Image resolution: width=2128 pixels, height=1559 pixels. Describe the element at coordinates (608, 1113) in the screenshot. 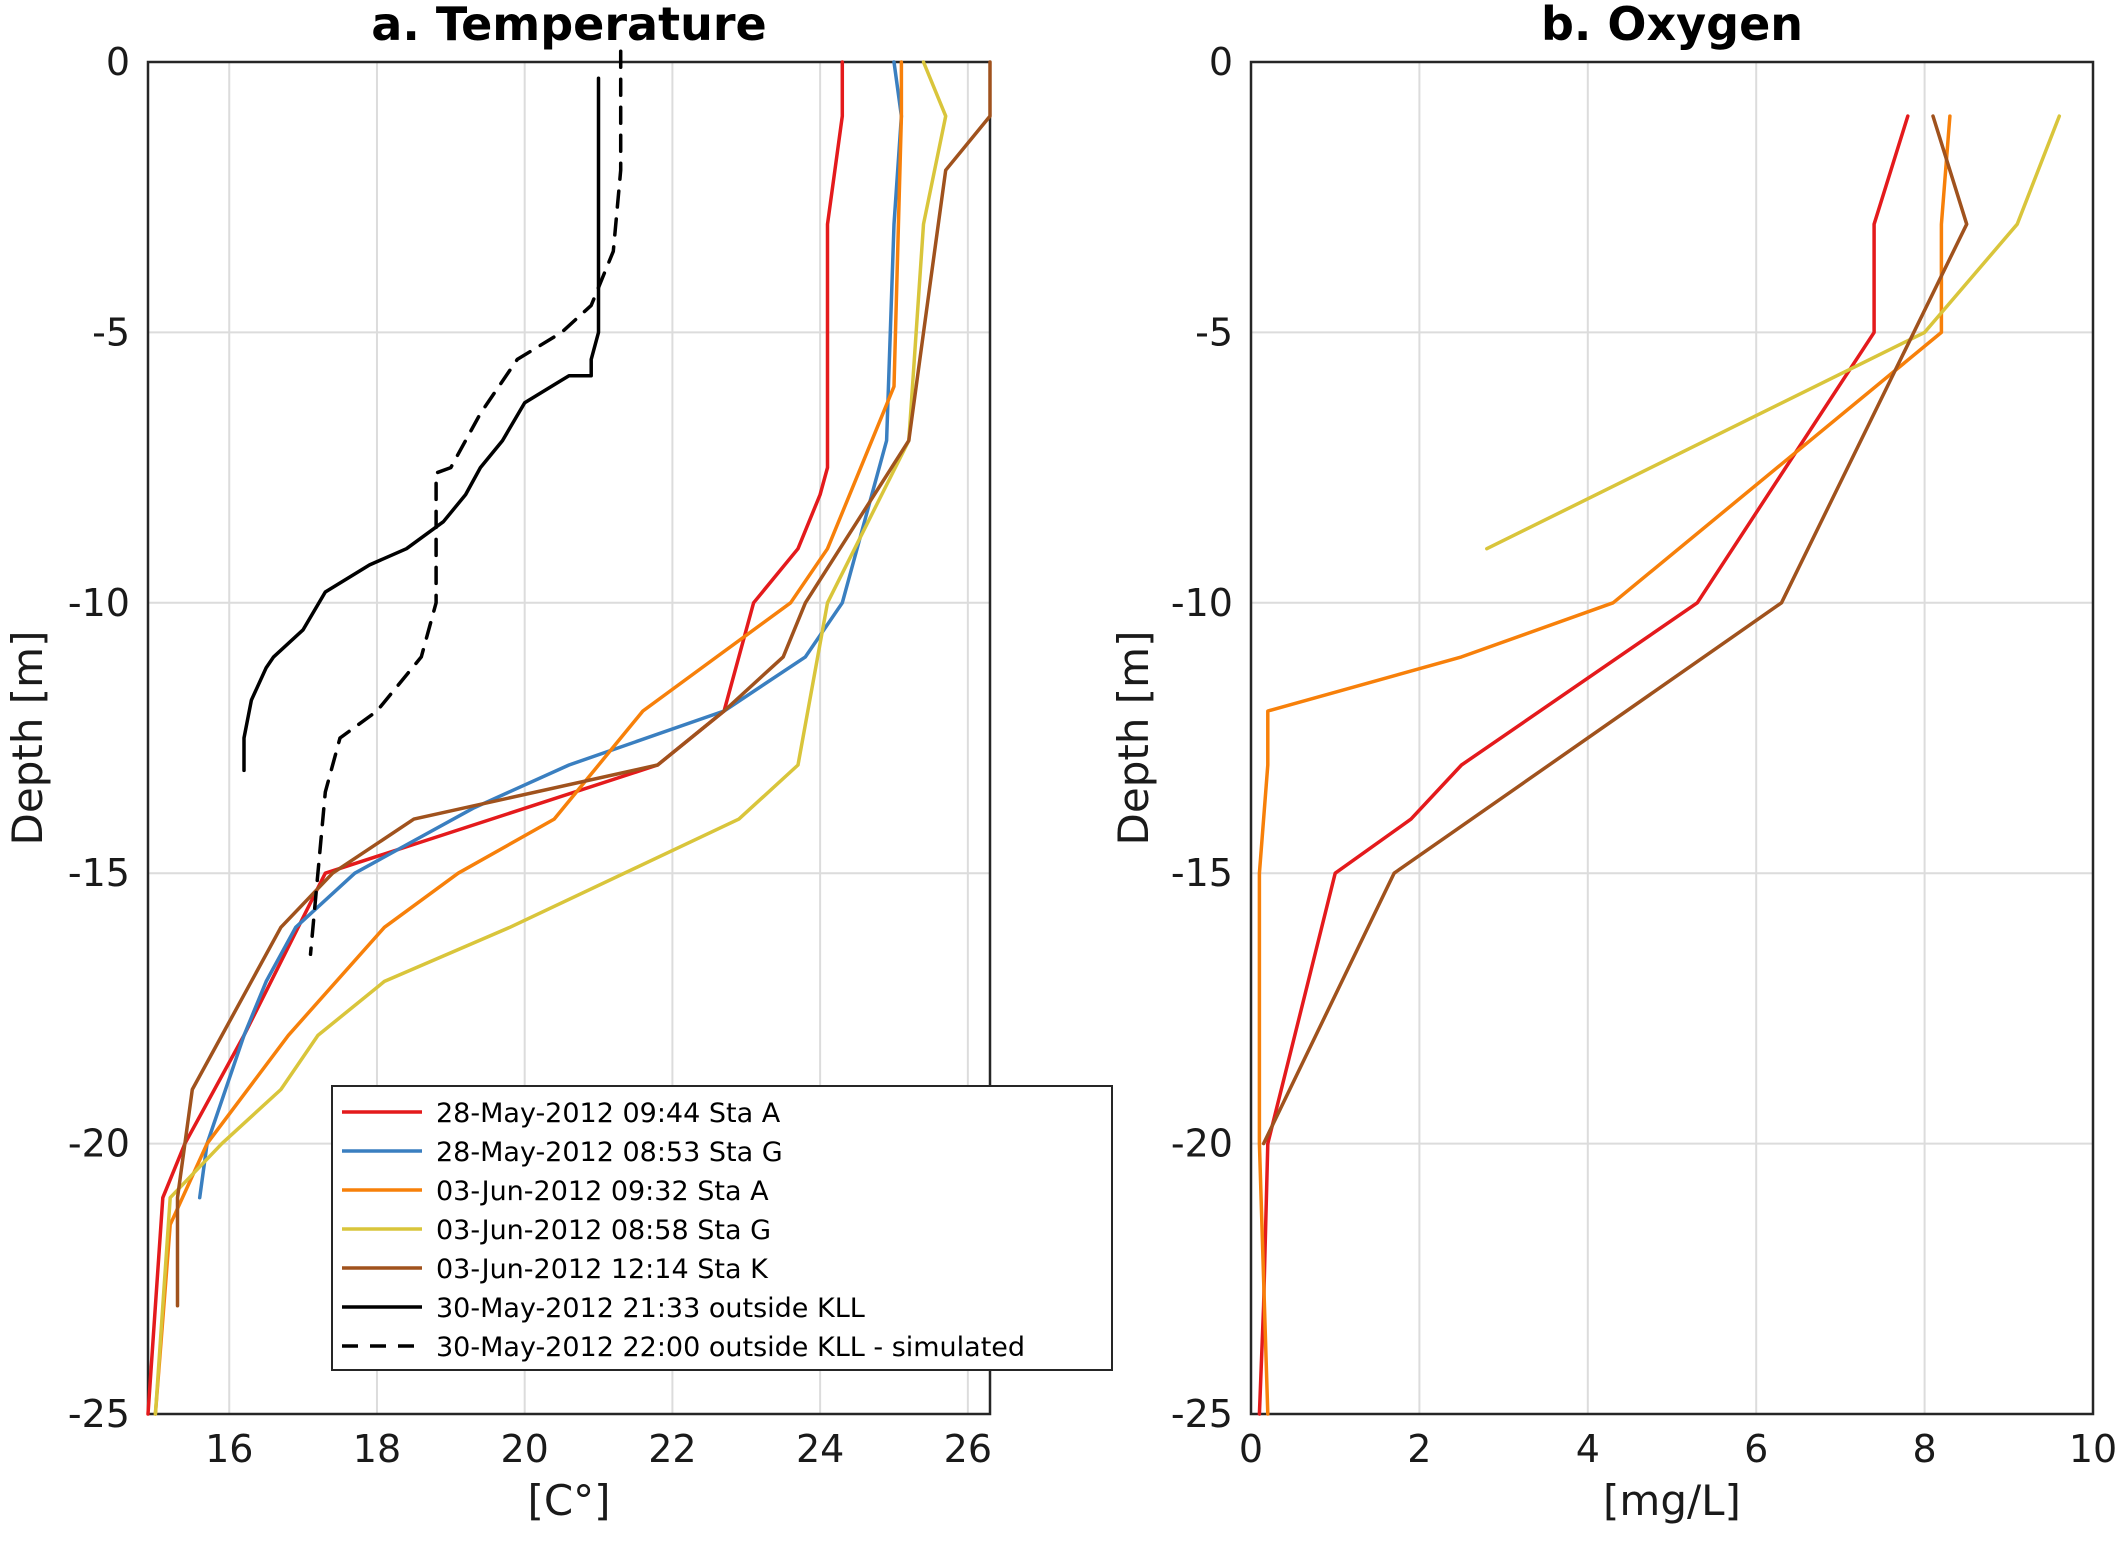

I see `legend-entry-label: 28-May-2012 09:44 Sta A` at that location.